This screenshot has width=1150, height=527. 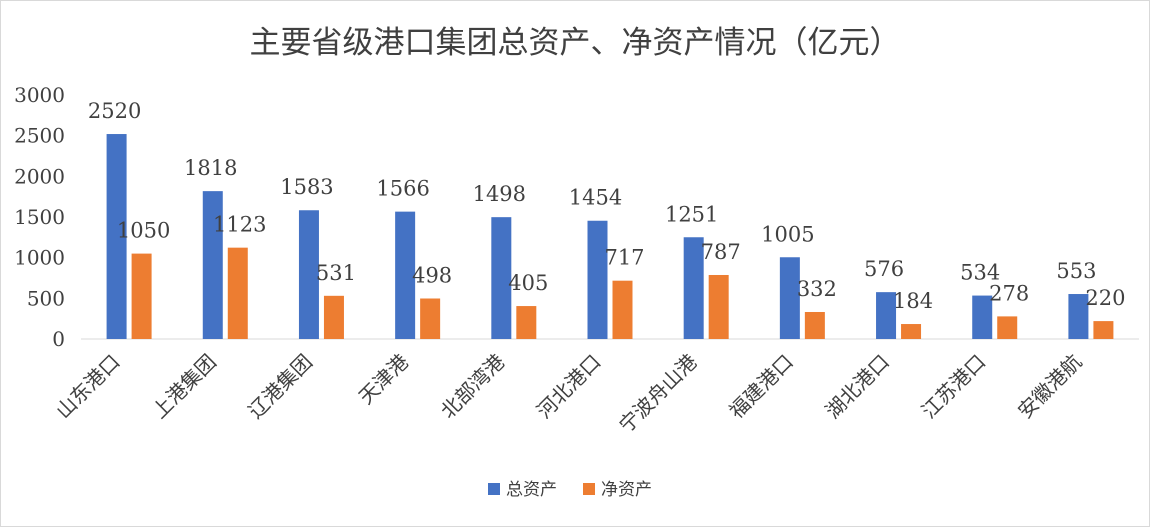 I want to click on data-label: 534, so click(x=980, y=273).